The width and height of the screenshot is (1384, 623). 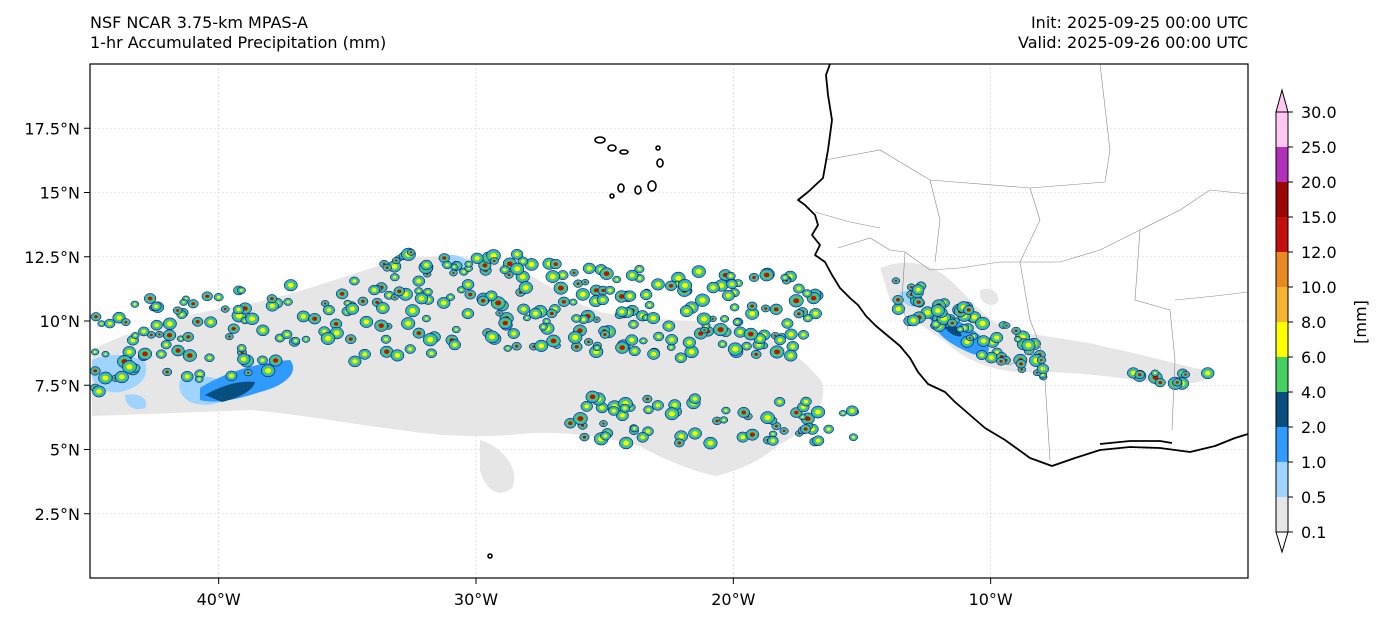 What do you see at coordinates (1319, 287) in the screenshot?
I see `colorbar-tick-label: 10.0` at bounding box center [1319, 287].